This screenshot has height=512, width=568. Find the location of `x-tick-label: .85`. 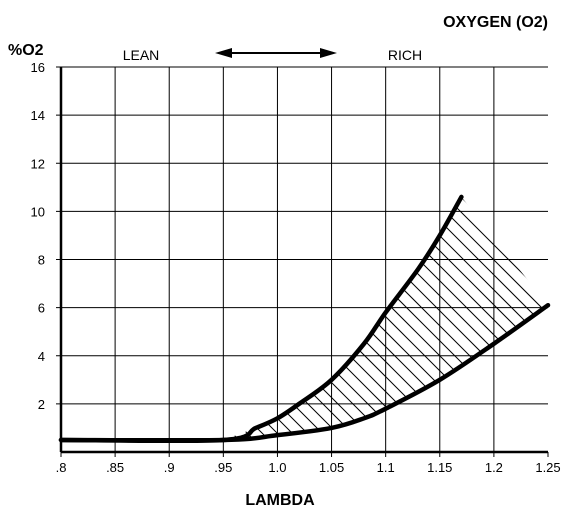

x-tick-label: .85 is located at coordinates (115, 467).